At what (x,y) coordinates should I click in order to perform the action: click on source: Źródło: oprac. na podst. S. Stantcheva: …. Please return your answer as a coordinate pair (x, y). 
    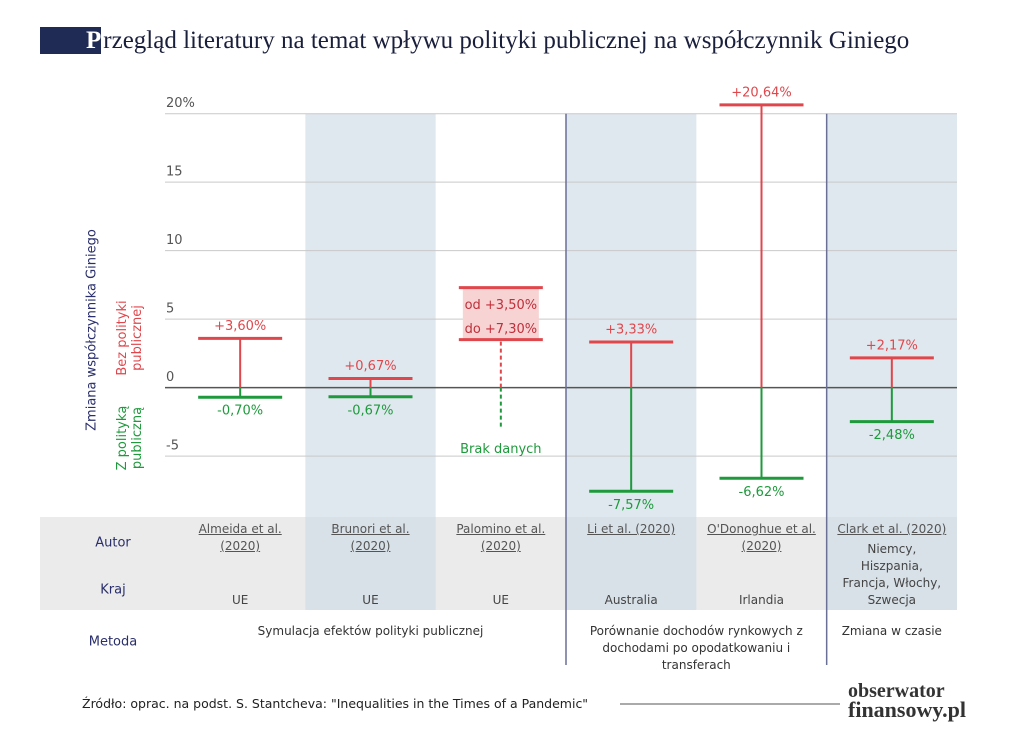
    Looking at the image, I should click on (335, 703).